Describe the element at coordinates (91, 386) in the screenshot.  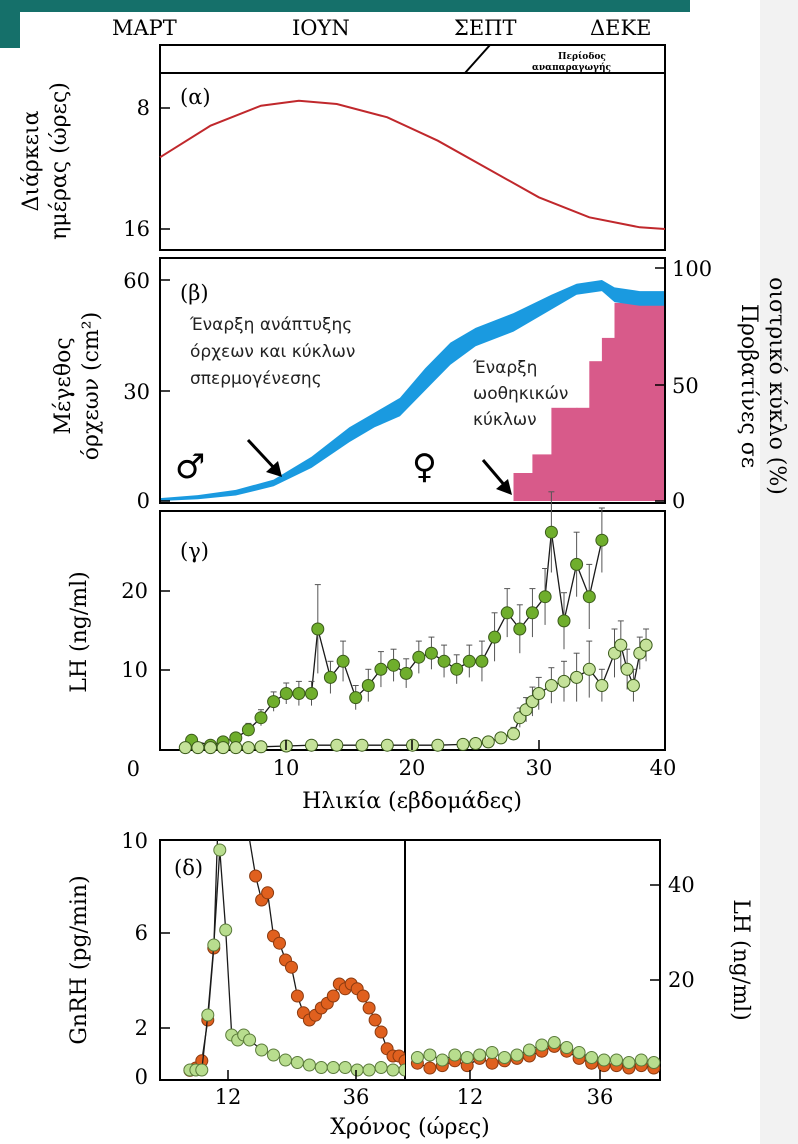
I see `y-axis-label: όρχεων (cm²)` at that location.